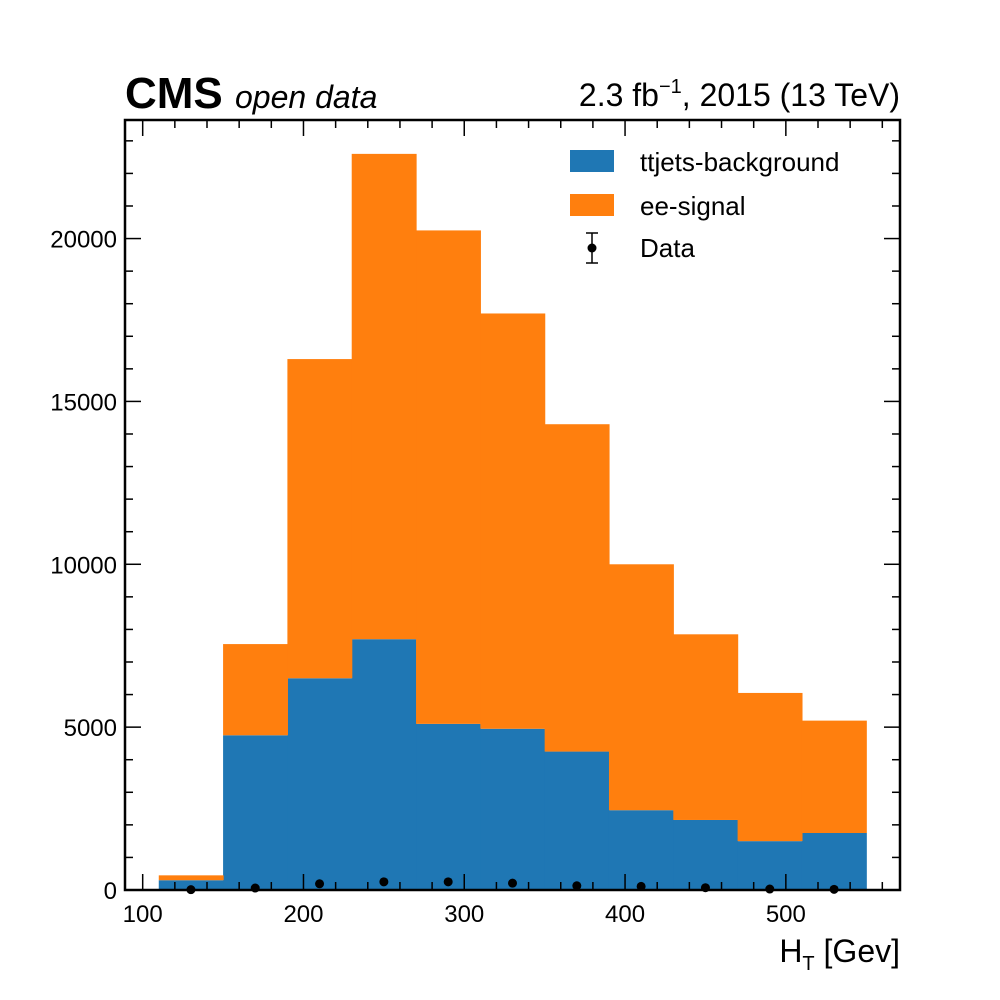 This screenshot has height=1000, width=1000. I want to click on x-tick-label-4: 500, so click(786, 914).